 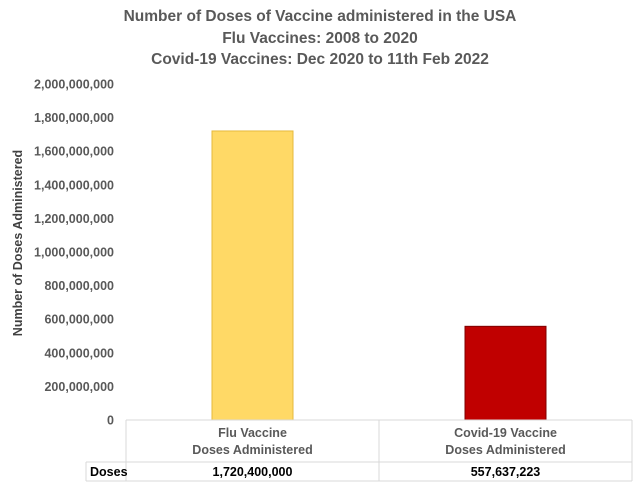 I want to click on x-tick-label: Covid-19 Vaccine, so click(x=505, y=433).